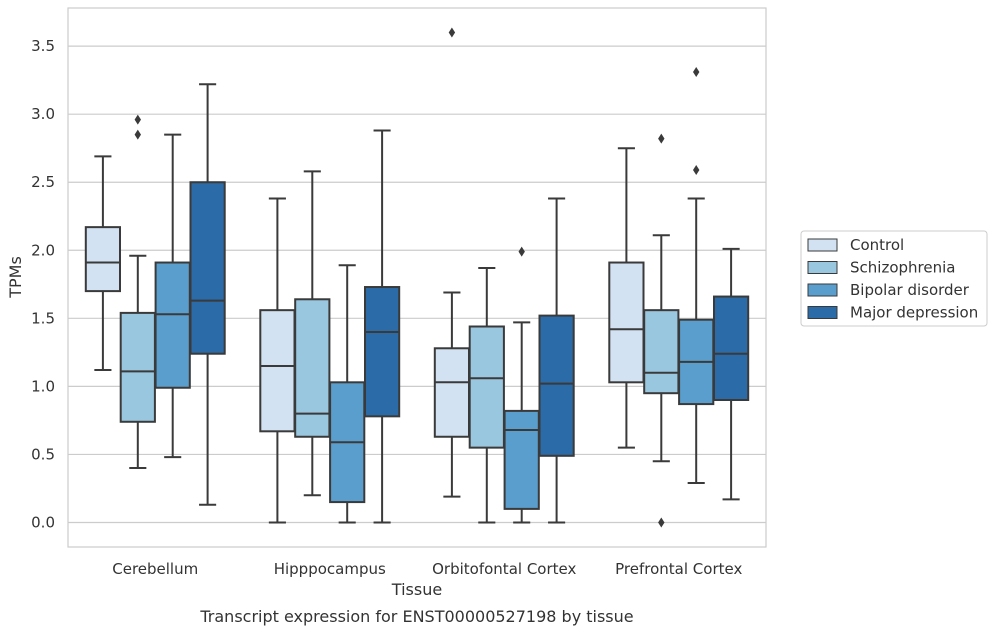 The width and height of the screenshot is (997, 634). What do you see at coordinates (43, 454) in the screenshot?
I see `y-tick-label: 0.5` at bounding box center [43, 454].